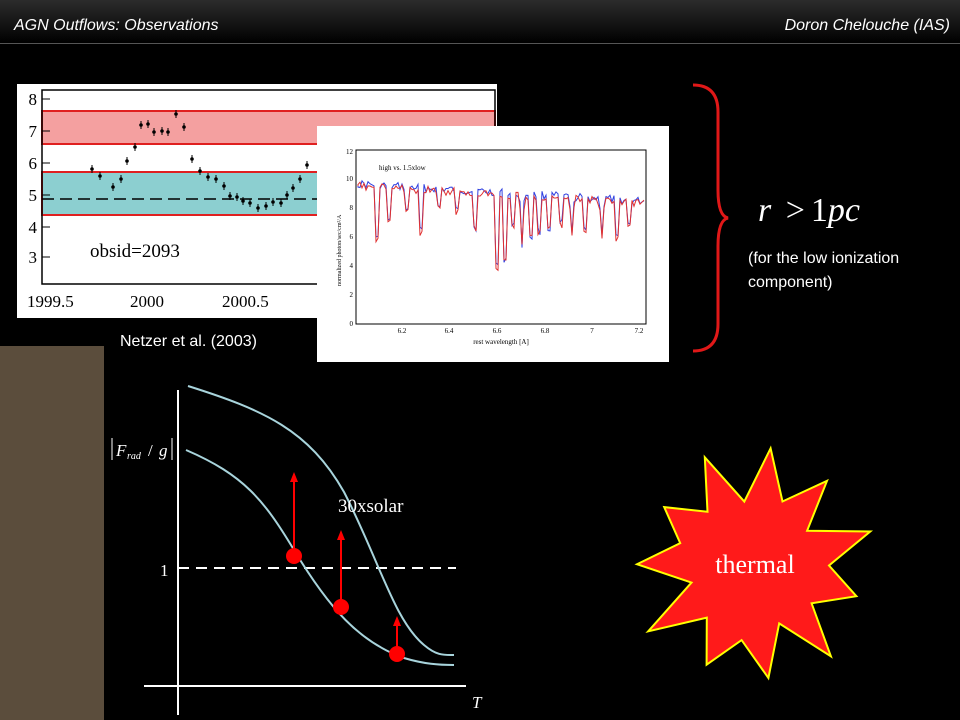  Describe the element at coordinates (199, 161) in the screenshot. I see `lightcurve-points` at that location.